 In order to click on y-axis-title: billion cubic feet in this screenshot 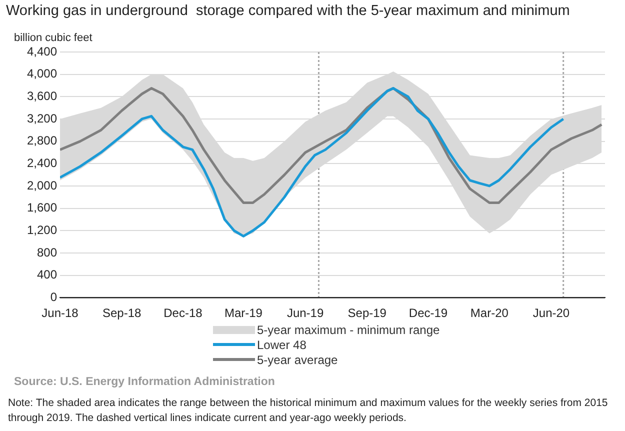, I will do `click(53, 38)`.